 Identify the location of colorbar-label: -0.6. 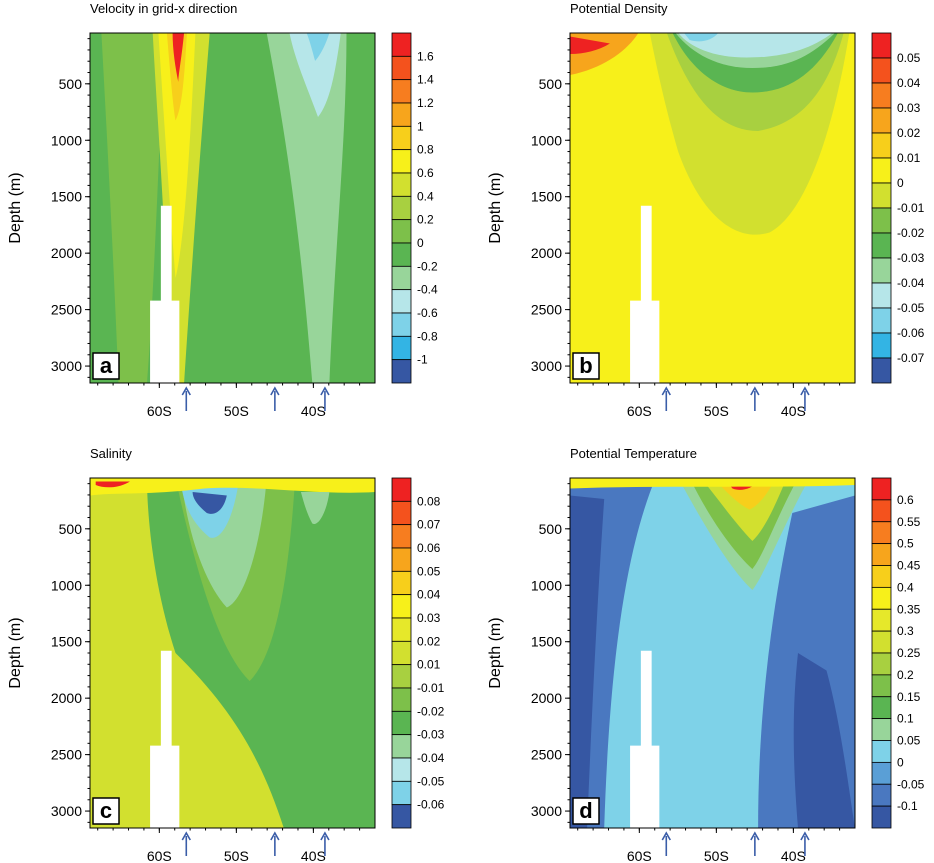
(427, 313).